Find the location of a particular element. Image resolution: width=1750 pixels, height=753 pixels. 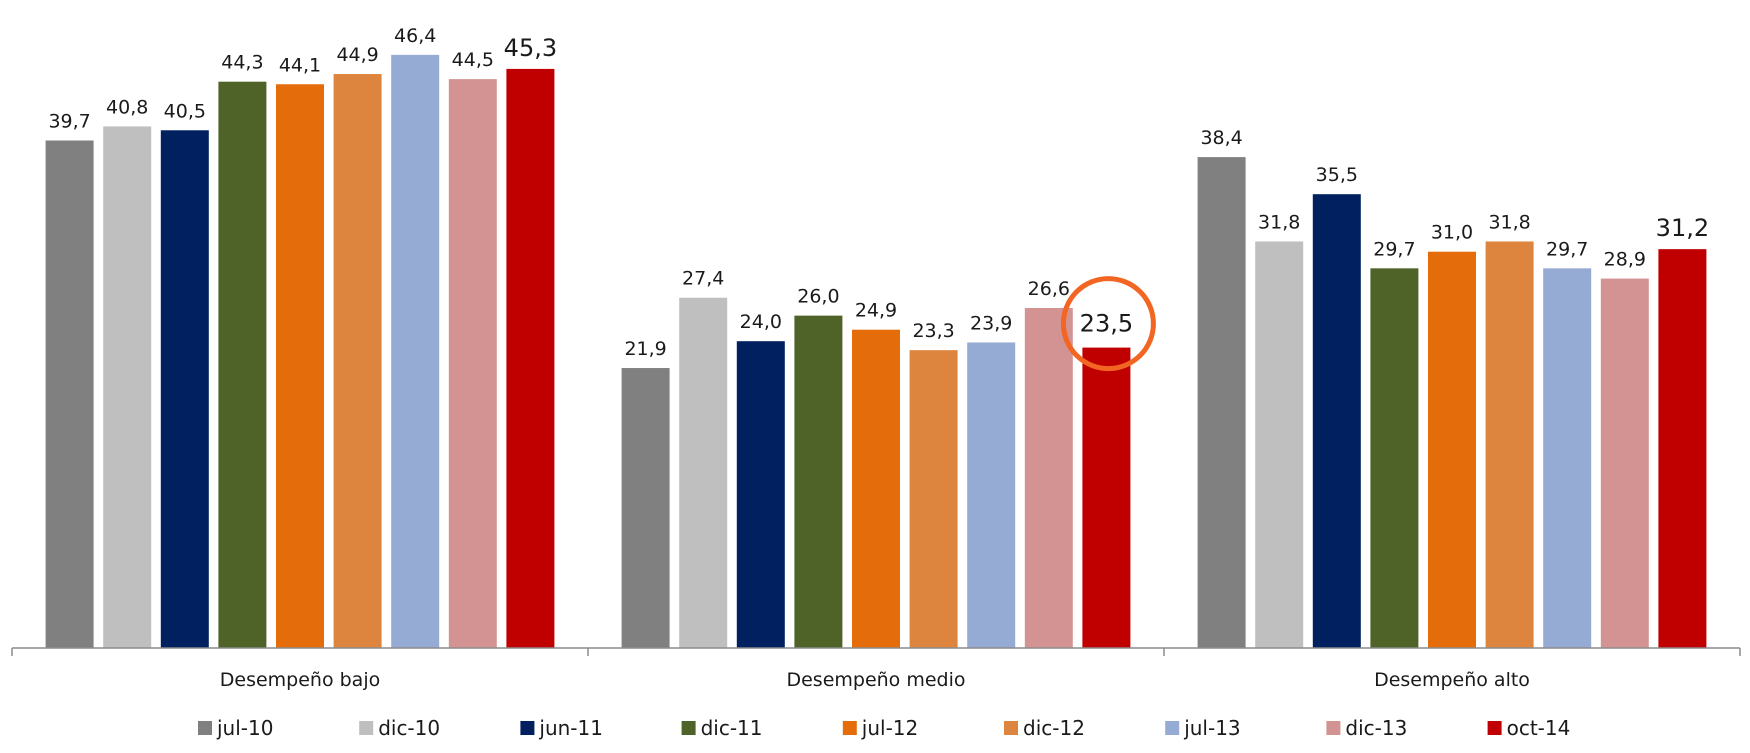

highlight-circle is located at coordinates (1108, 324).